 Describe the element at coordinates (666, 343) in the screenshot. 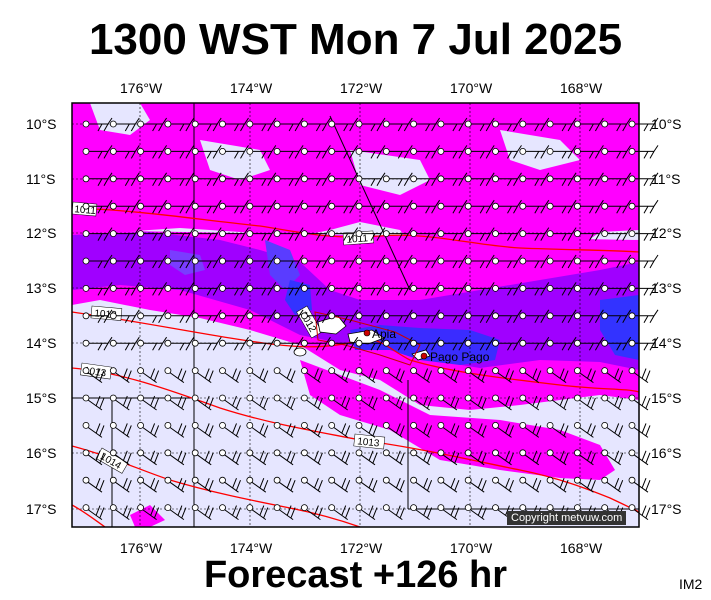

I see `lat-tick-right: 14°S` at that location.